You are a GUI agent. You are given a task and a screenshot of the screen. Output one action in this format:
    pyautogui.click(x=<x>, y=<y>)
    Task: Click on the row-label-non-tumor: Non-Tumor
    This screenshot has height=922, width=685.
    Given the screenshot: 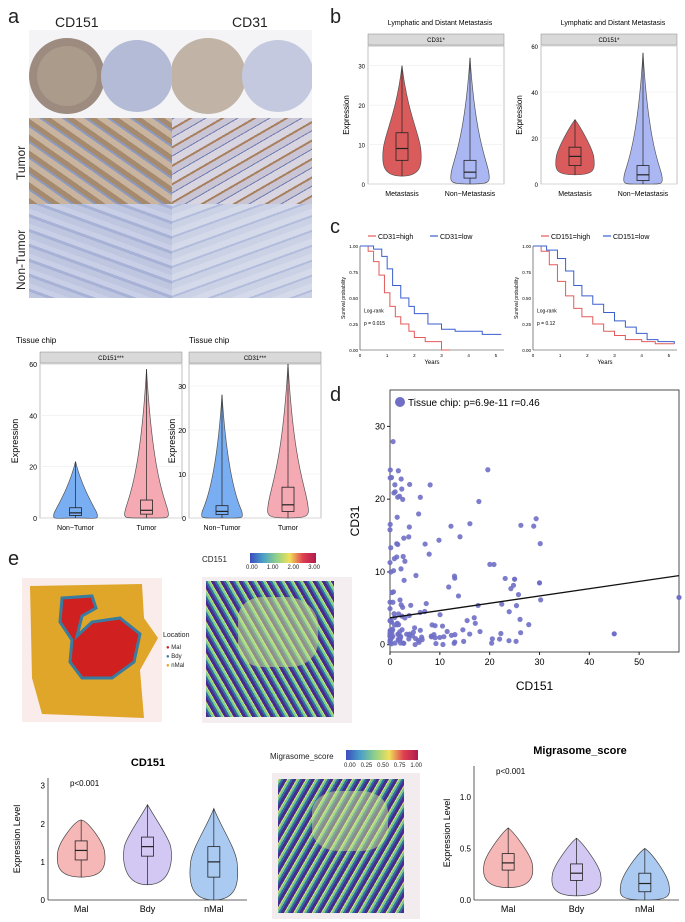 What is the action you would take?
    pyautogui.click(x=21, y=259)
    